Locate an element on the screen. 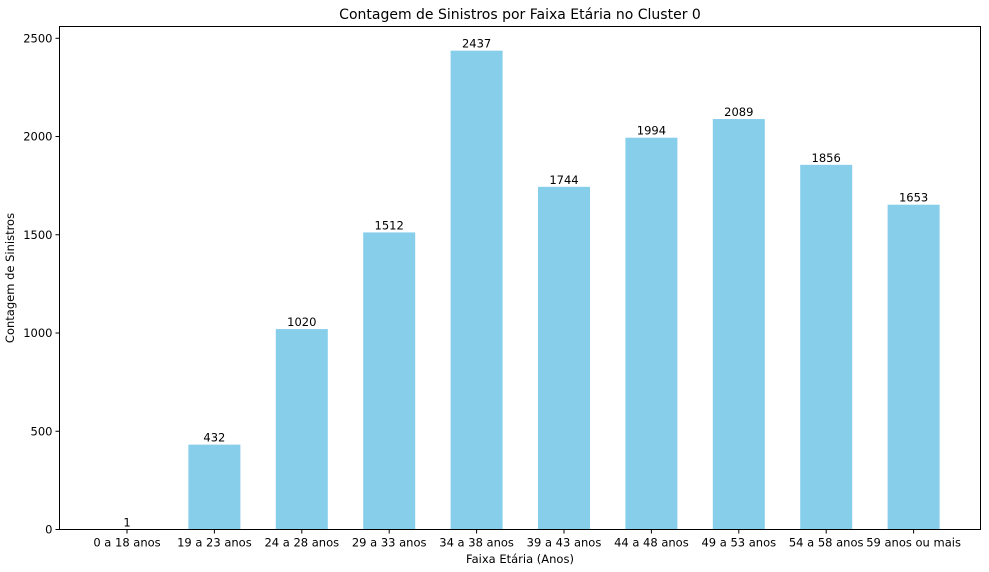  x-tick-label-4: 34 a 38 anos is located at coordinates (476, 543).